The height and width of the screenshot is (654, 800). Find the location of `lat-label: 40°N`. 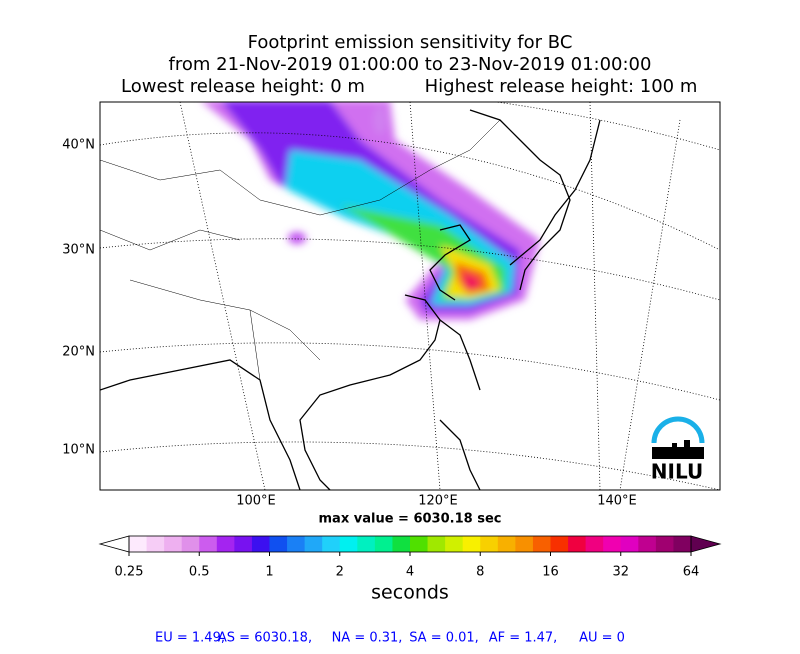

lat-label: 40°N is located at coordinates (78, 145).